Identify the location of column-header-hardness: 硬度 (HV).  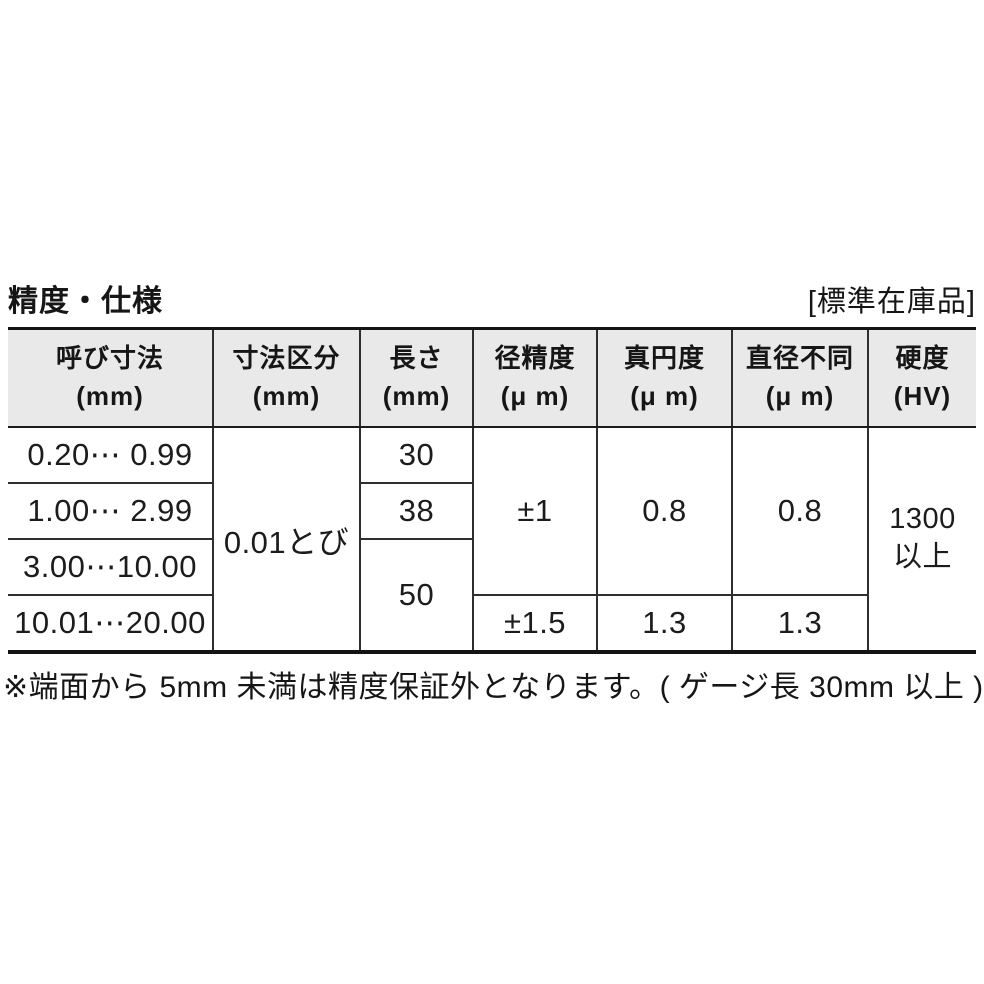
(921, 378).